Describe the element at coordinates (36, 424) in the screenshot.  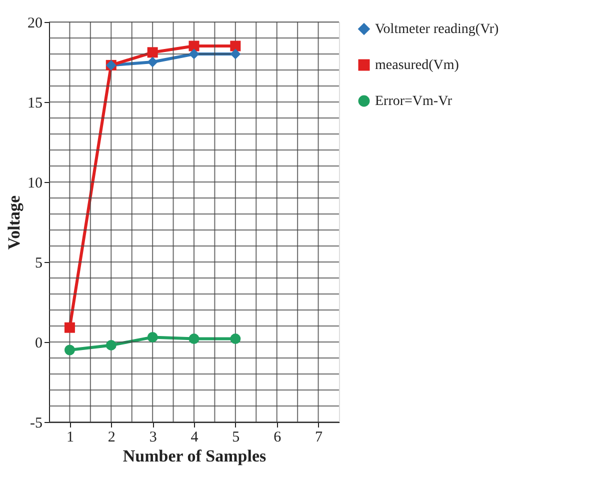
I see `y-tick-label: -5` at that location.